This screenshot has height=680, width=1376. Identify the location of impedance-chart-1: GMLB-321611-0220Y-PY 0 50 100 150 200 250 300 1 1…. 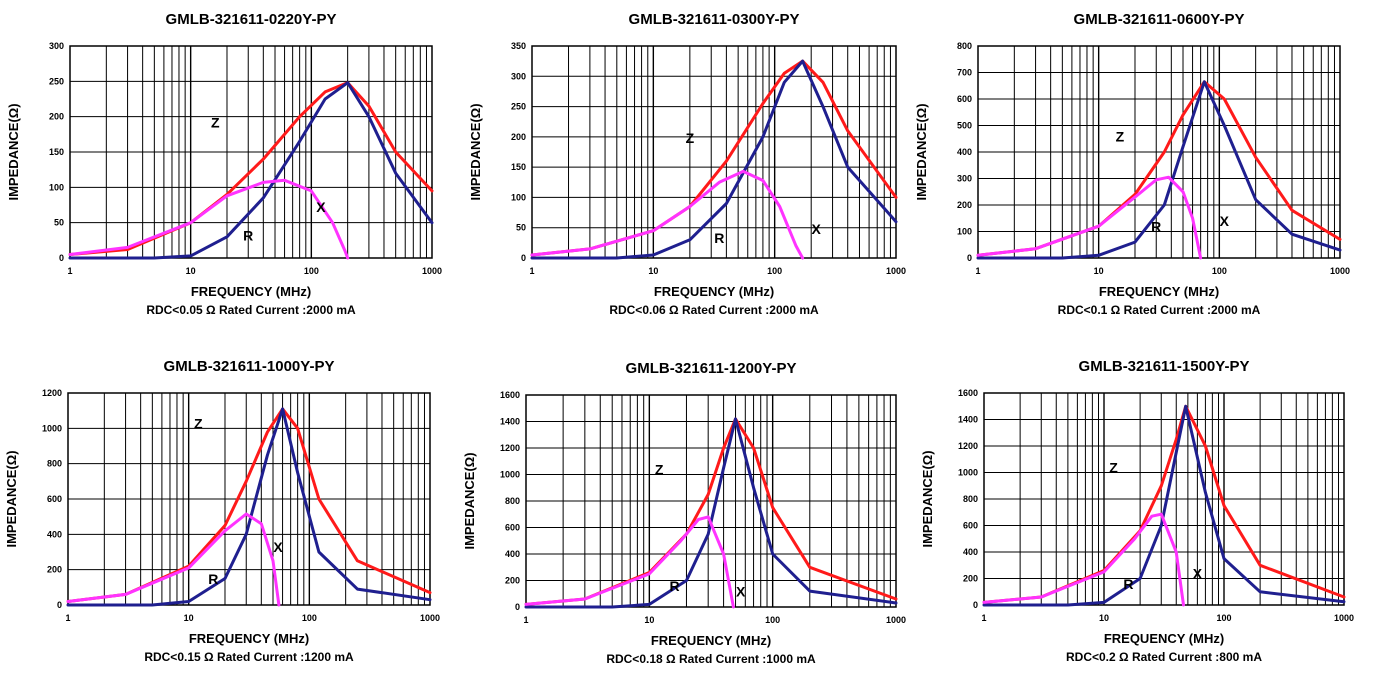
(224, 164).